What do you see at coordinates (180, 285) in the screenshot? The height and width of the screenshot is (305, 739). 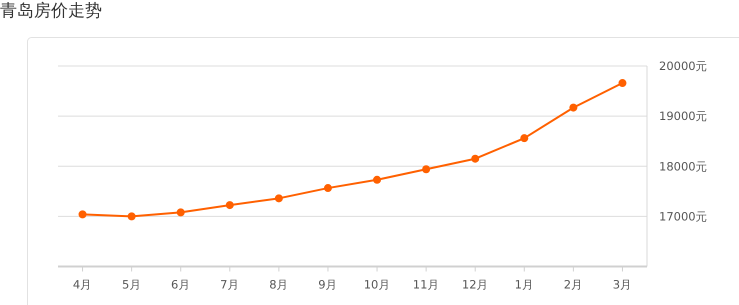 I see `x-tick-label: 6月` at bounding box center [180, 285].